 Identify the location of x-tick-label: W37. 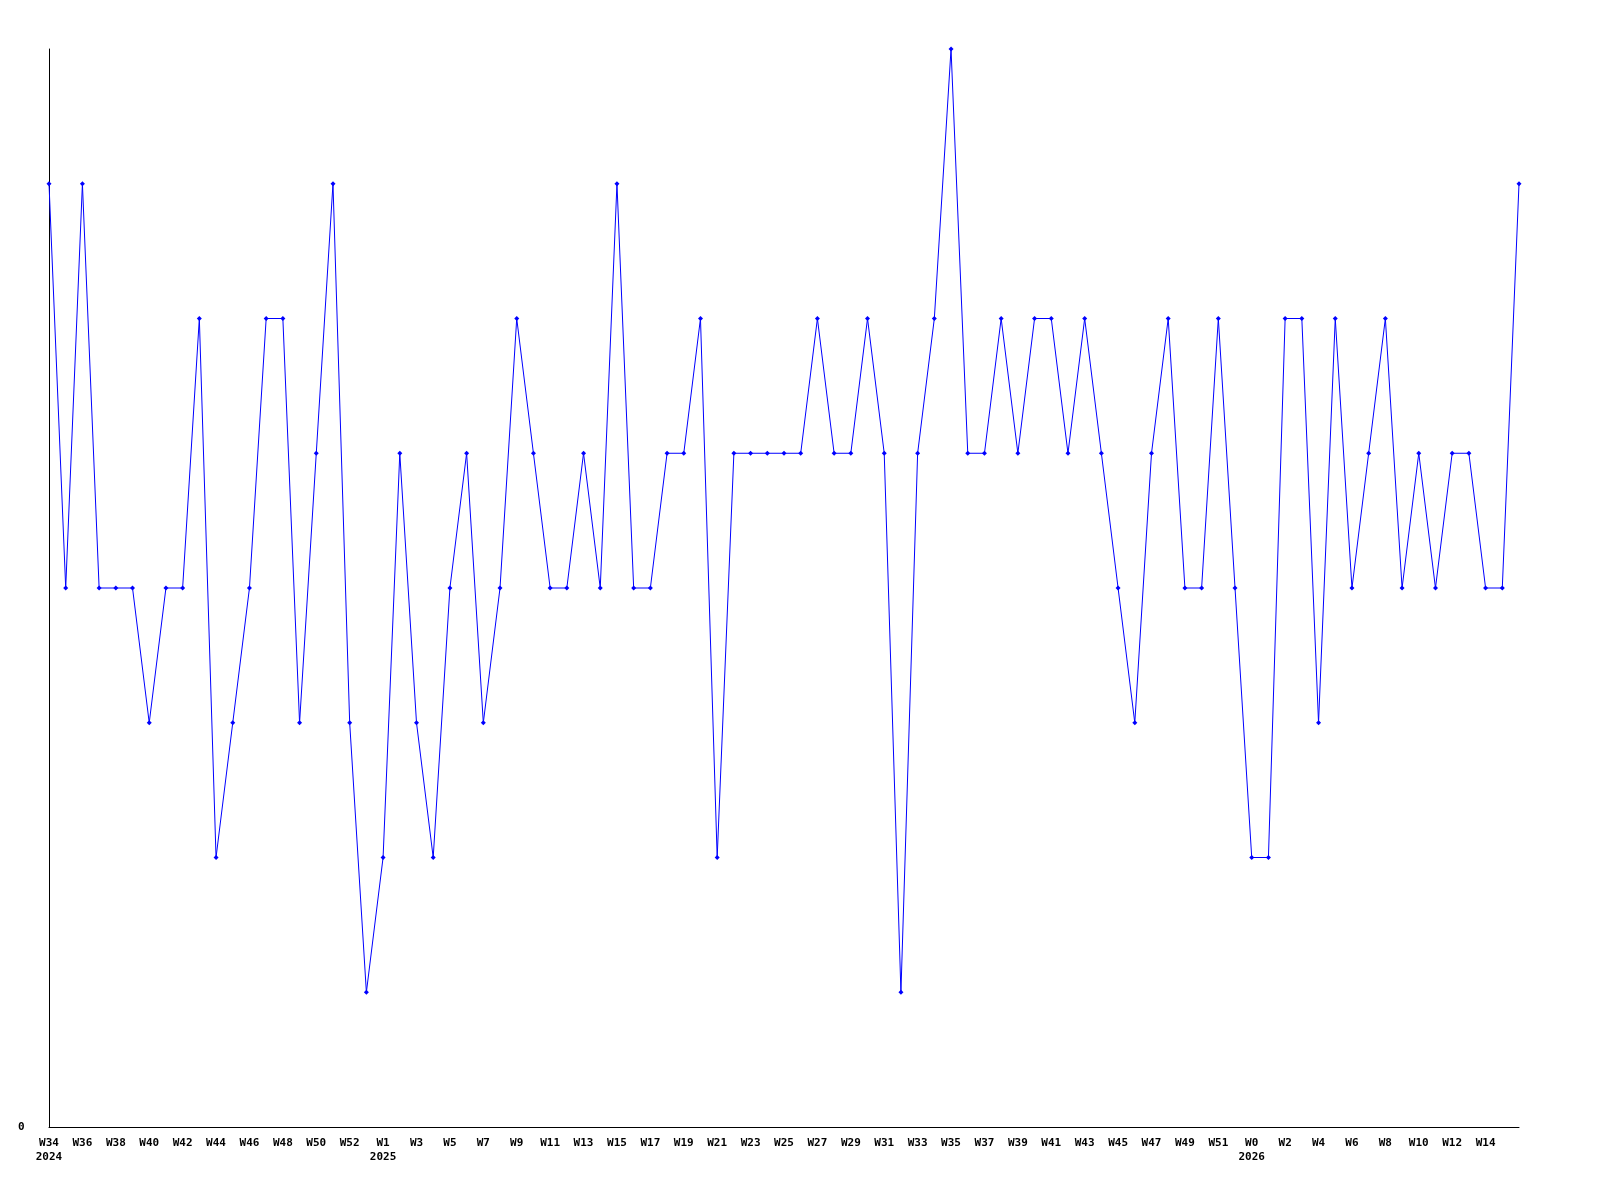
(984, 1142).